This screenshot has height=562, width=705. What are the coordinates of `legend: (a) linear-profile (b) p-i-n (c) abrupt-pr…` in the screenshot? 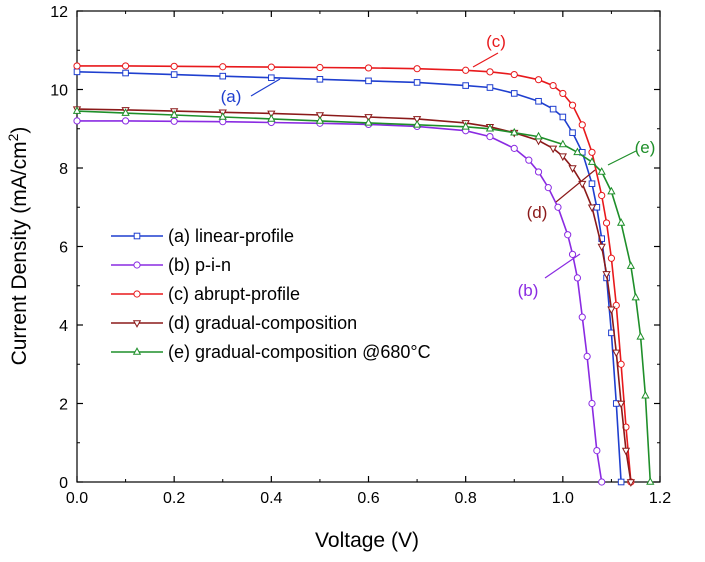 It's located at (271, 294).